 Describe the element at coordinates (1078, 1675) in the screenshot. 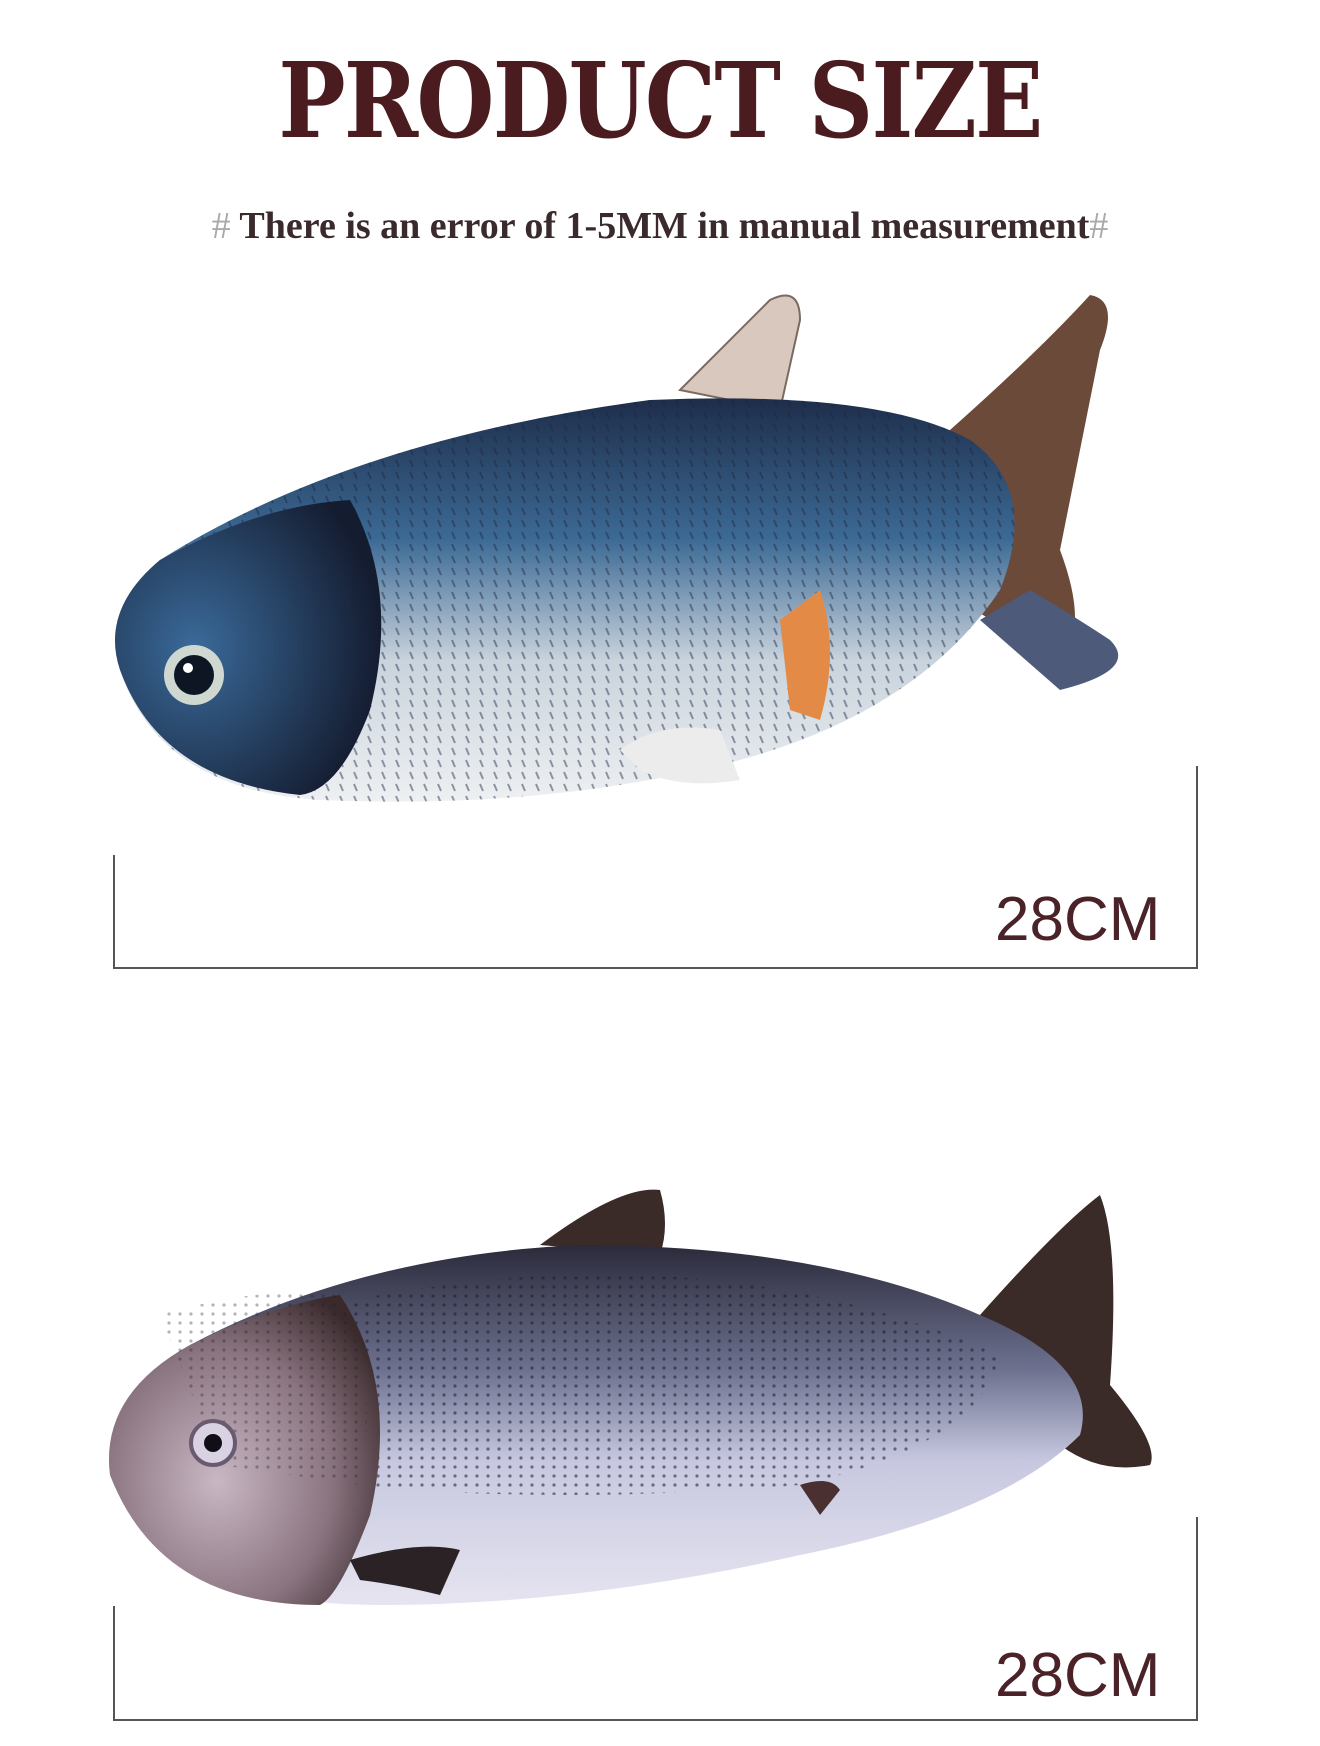

I see `size-label-2: 28CM` at that location.